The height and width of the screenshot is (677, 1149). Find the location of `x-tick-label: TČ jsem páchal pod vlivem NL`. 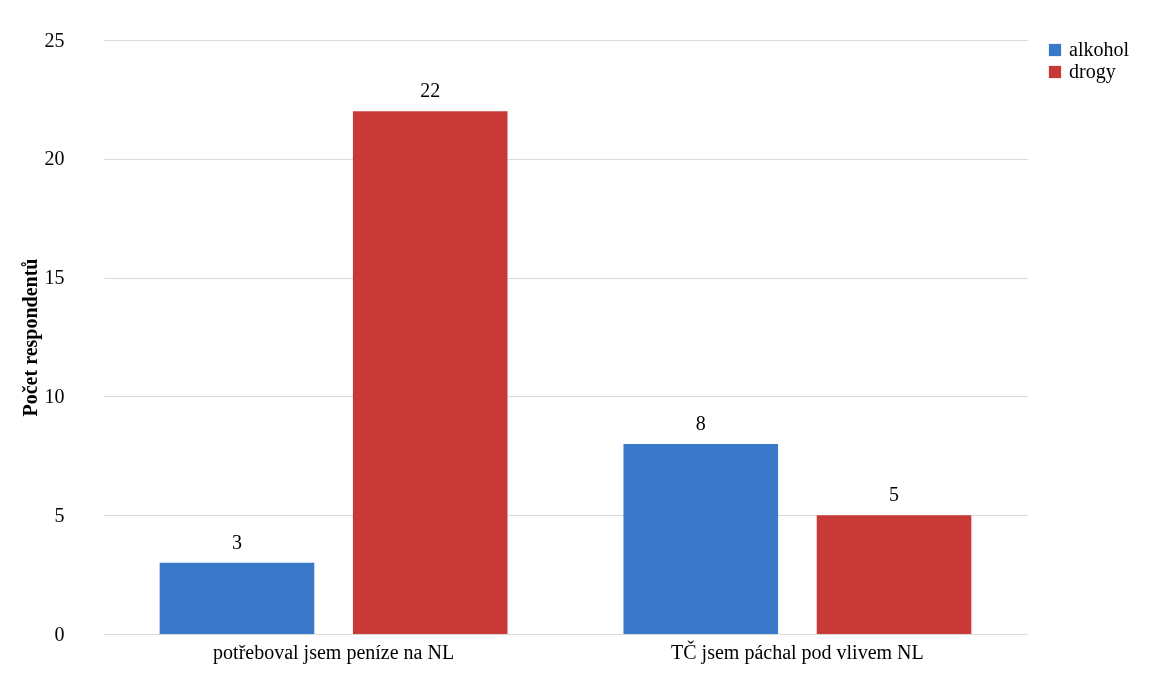

x-tick-label: TČ jsem páchal pod vlivem NL is located at coordinates (797, 651).